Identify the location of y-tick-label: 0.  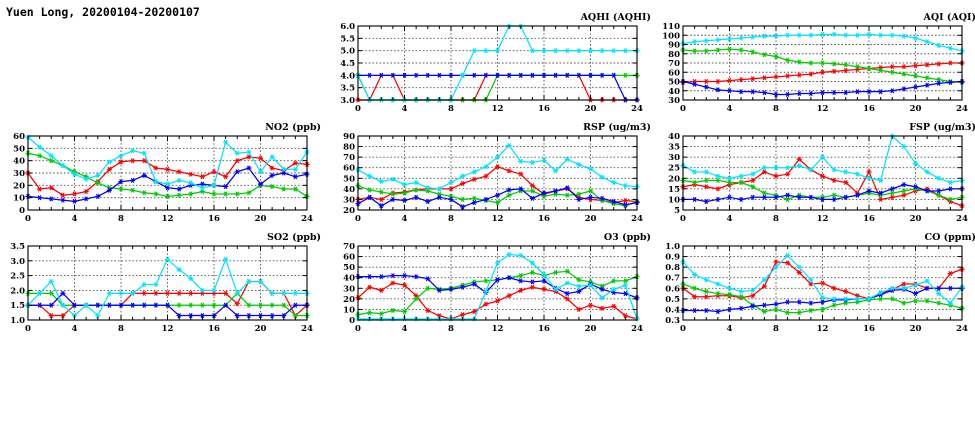
(352, 321).